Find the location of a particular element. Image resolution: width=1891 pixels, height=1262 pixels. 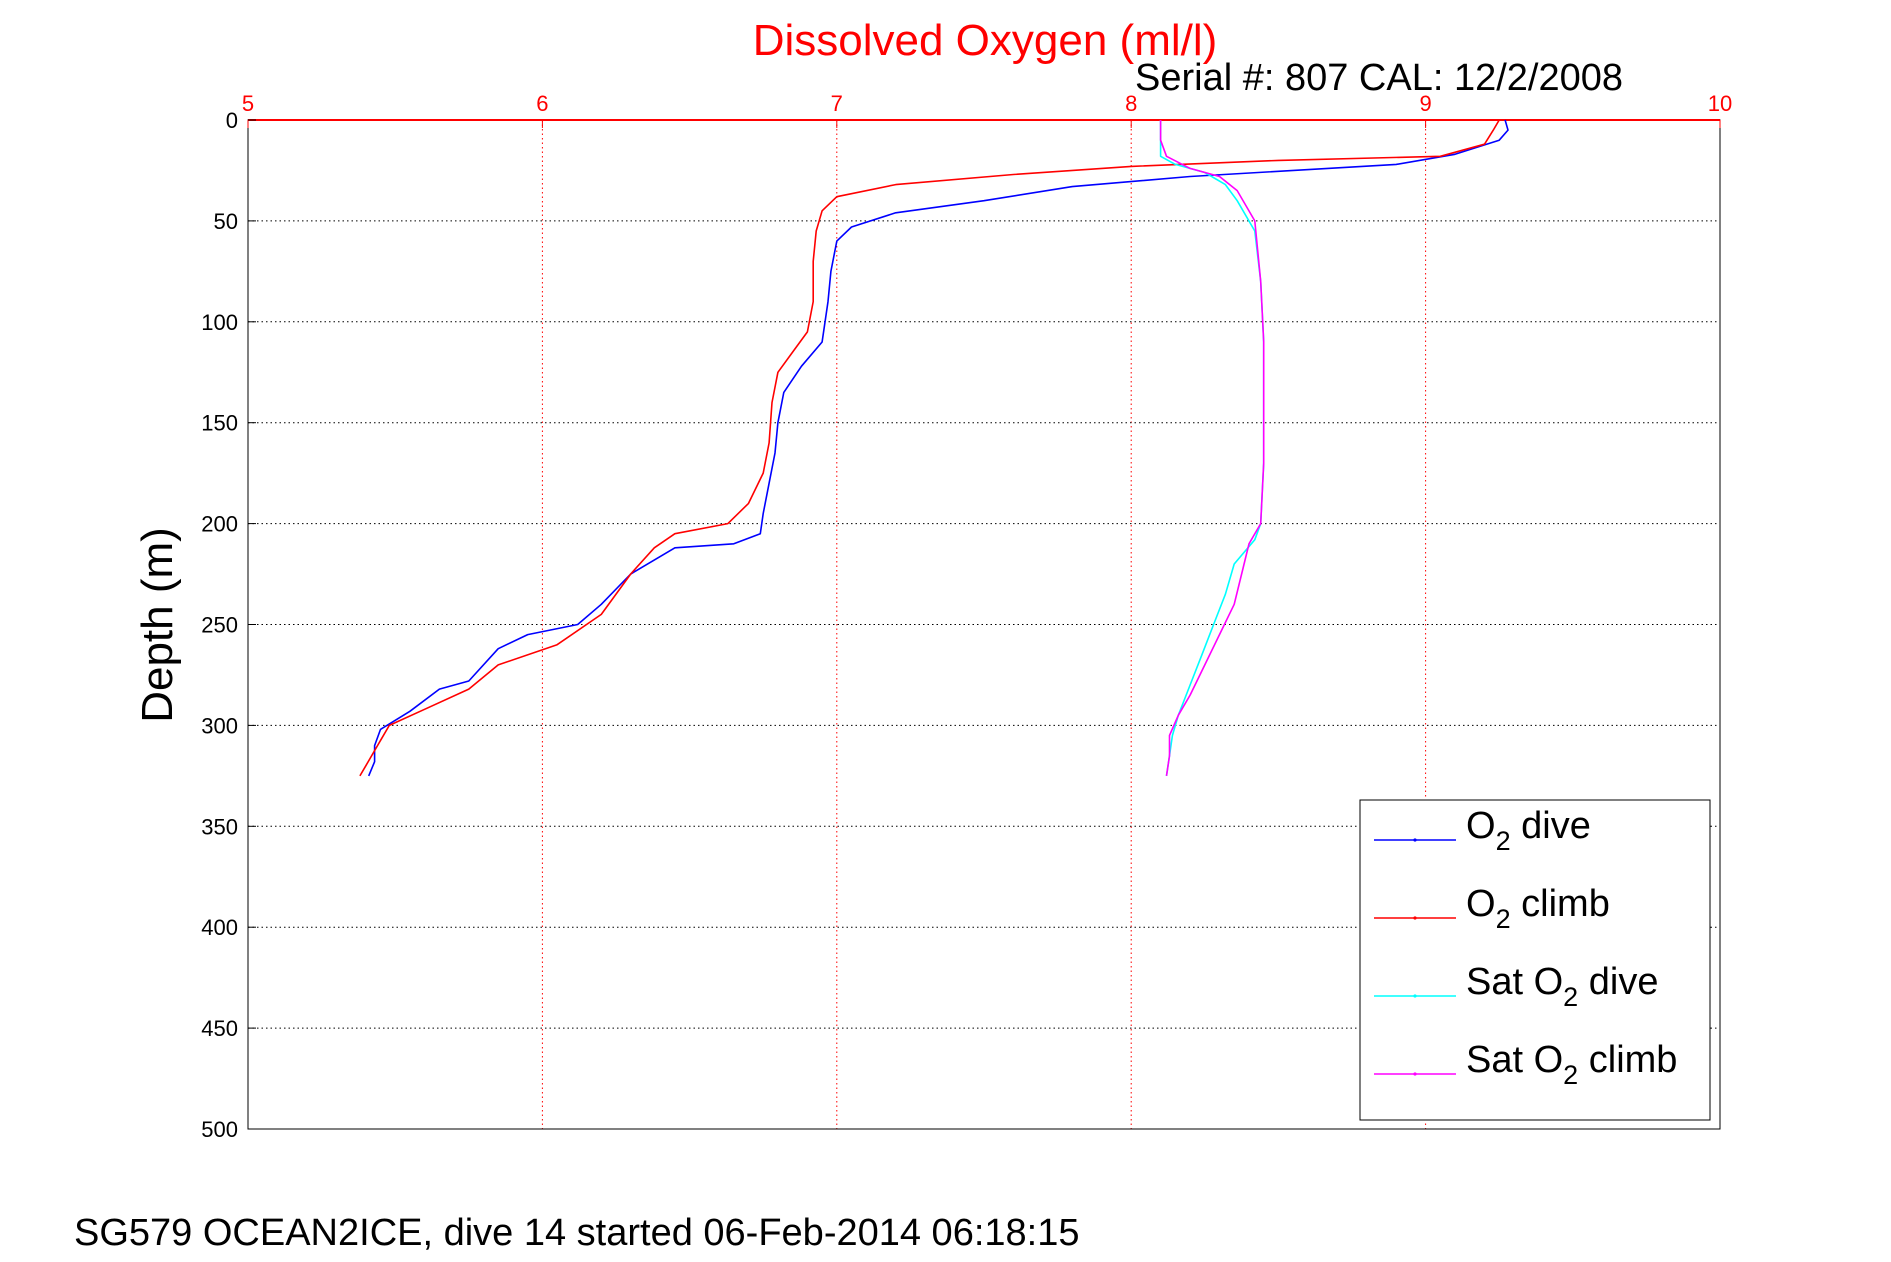

y-axis-label: Depth (m) is located at coordinates (157, 625).